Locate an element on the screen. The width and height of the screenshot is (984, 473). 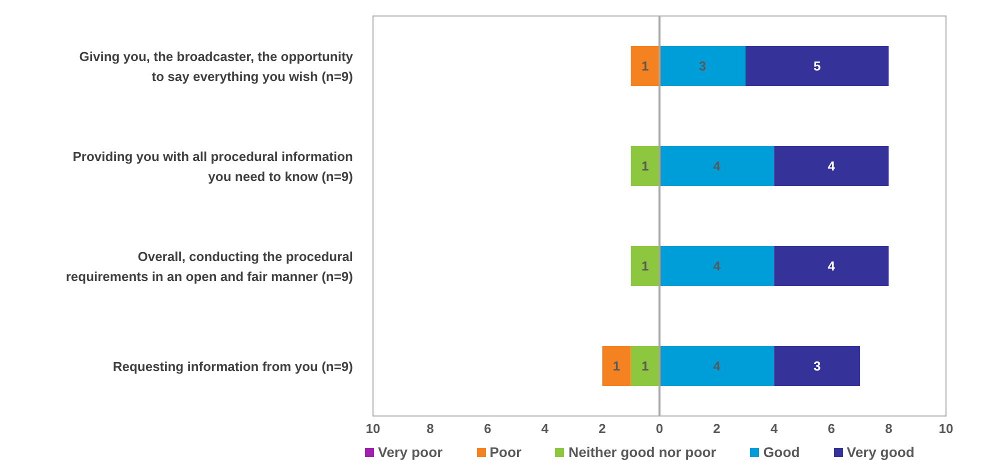
legend-label: Very good is located at coordinates (880, 452).